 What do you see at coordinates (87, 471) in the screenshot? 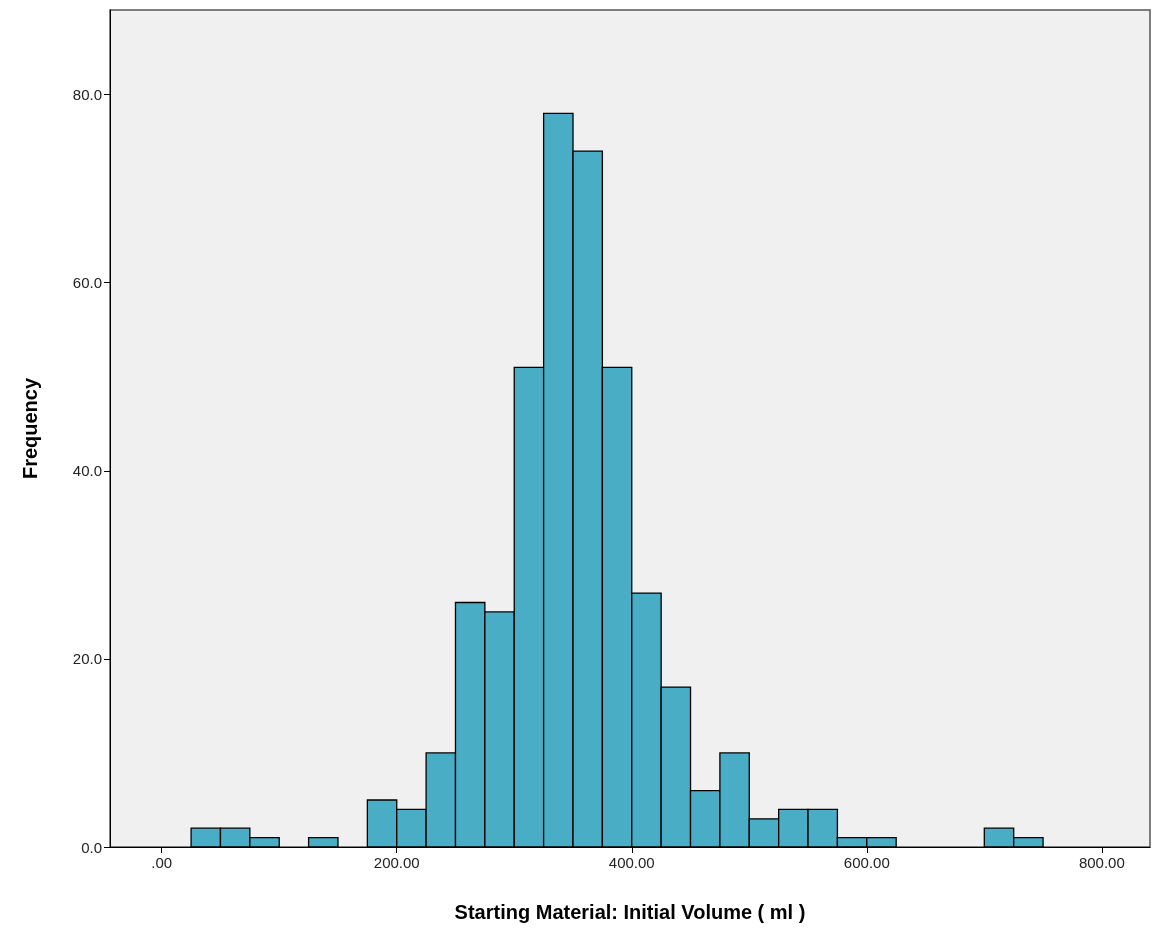
I see `y-tick-label: 40.0` at bounding box center [87, 471].